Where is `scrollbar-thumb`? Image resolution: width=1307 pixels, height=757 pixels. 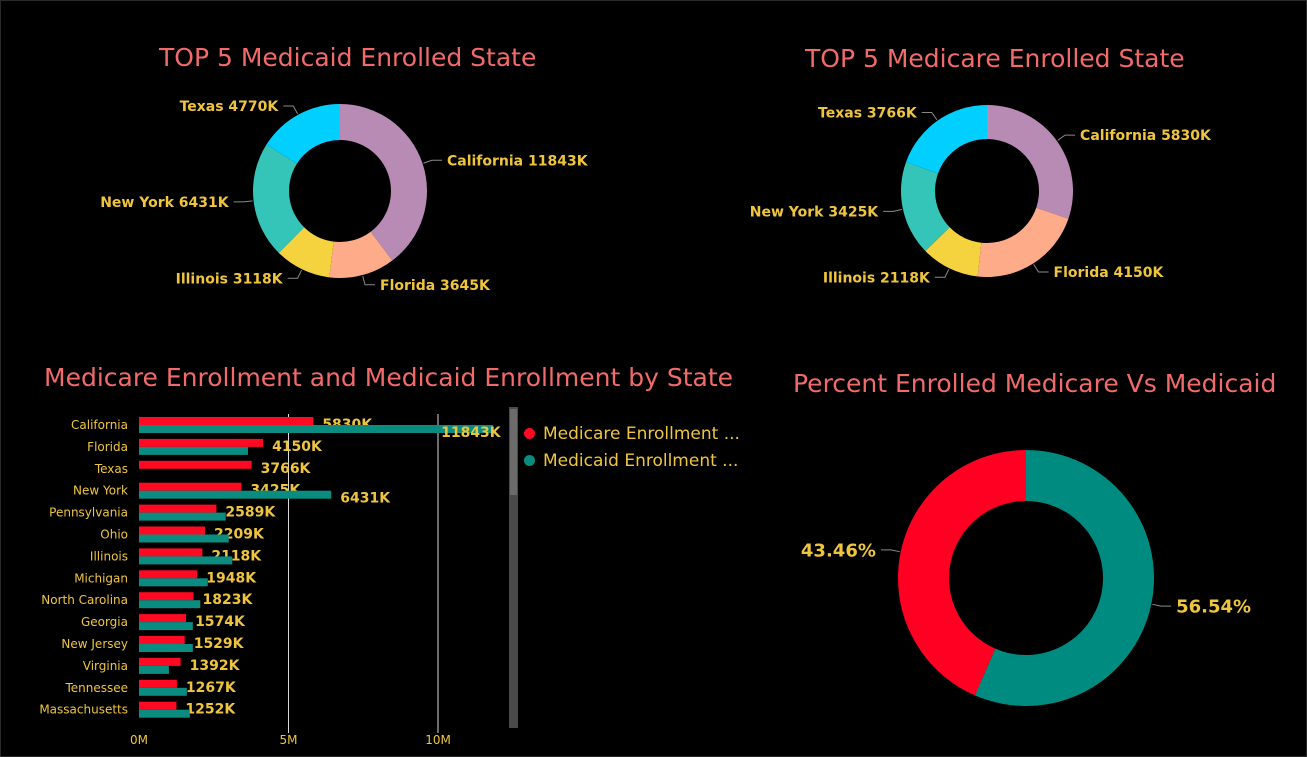 scrollbar-thumb is located at coordinates (513, 452).